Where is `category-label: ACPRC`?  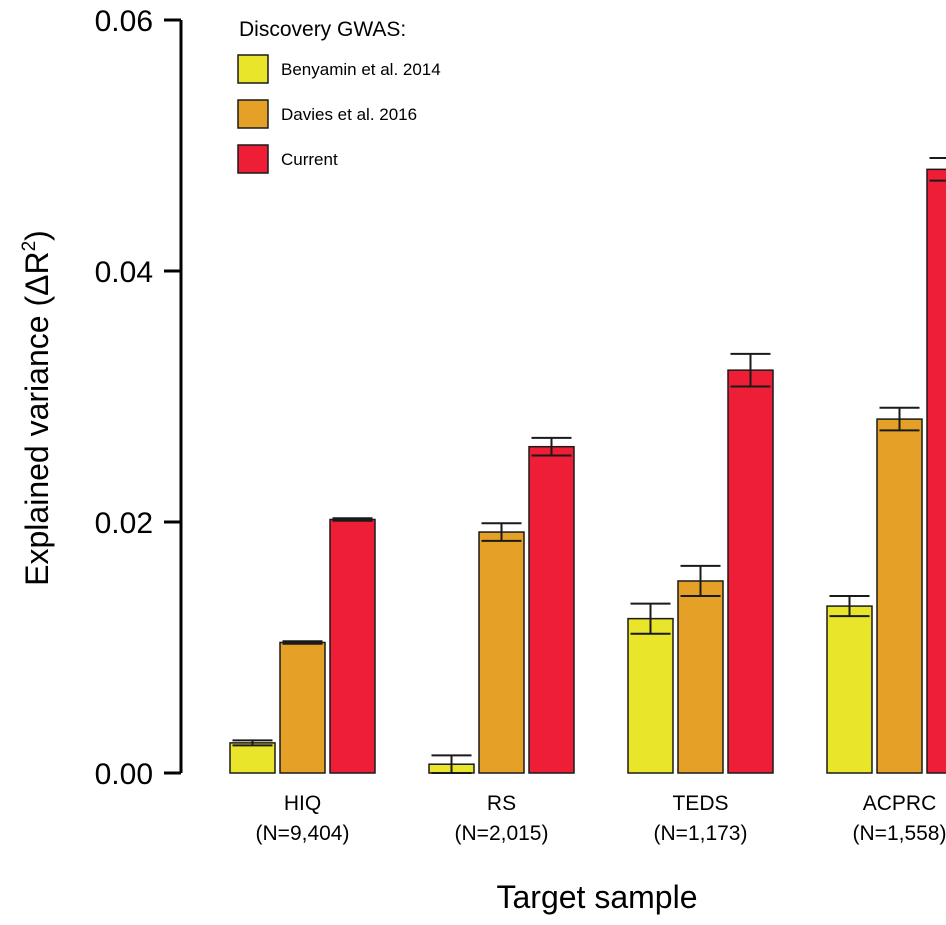
category-label: ACPRC is located at coordinates (900, 803).